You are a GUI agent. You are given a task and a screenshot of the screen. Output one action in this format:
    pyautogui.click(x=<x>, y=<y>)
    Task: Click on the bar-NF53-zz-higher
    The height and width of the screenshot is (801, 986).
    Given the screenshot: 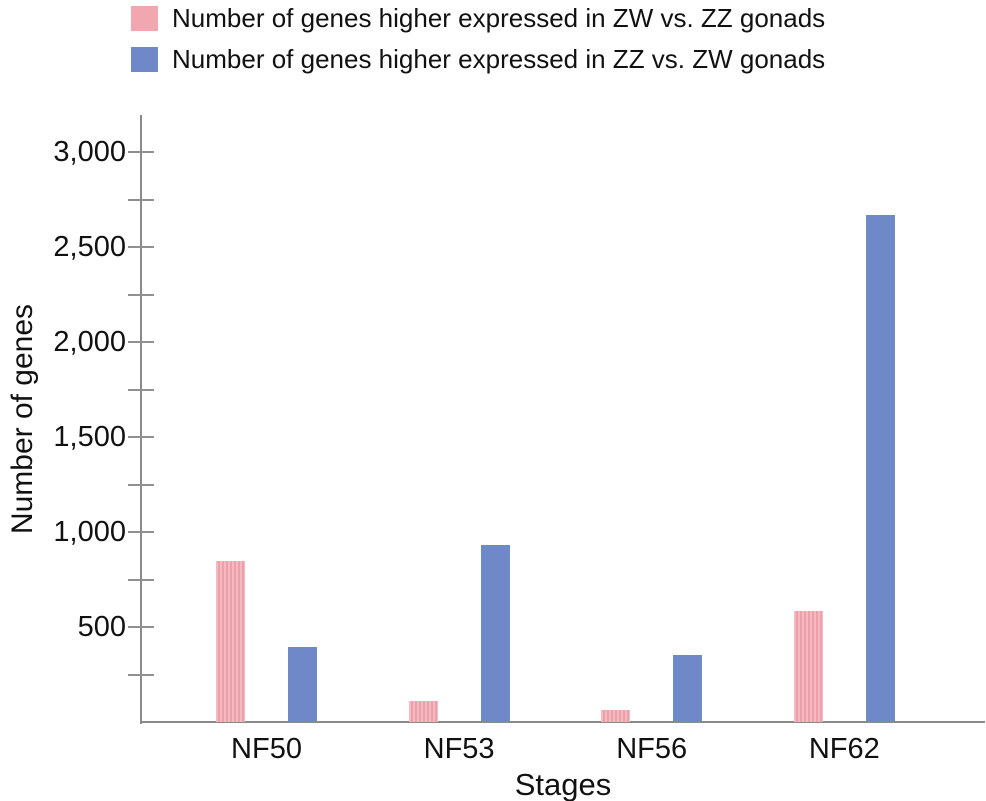 What is the action you would take?
    pyautogui.click(x=495, y=633)
    